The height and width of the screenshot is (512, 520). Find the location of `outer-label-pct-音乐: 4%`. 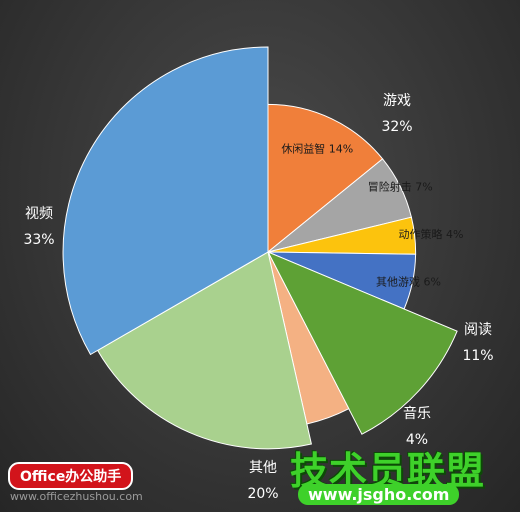

outer-label-pct-音乐: 4% is located at coordinates (417, 440).